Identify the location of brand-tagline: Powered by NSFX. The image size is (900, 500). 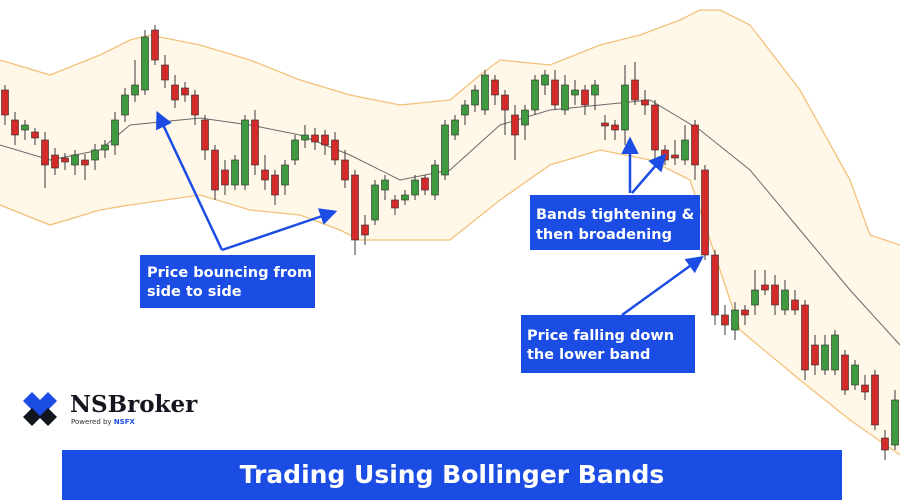
(103, 422).